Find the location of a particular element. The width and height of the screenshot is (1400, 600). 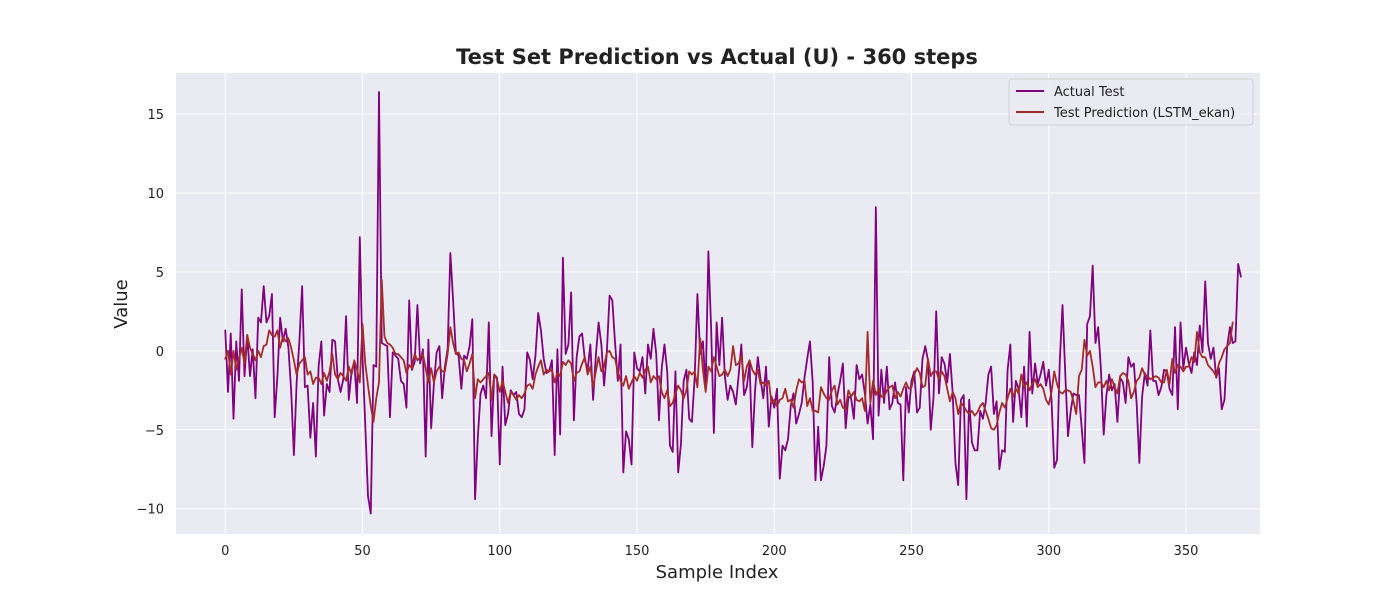

y-tick-label: −5 is located at coordinates (154, 431).